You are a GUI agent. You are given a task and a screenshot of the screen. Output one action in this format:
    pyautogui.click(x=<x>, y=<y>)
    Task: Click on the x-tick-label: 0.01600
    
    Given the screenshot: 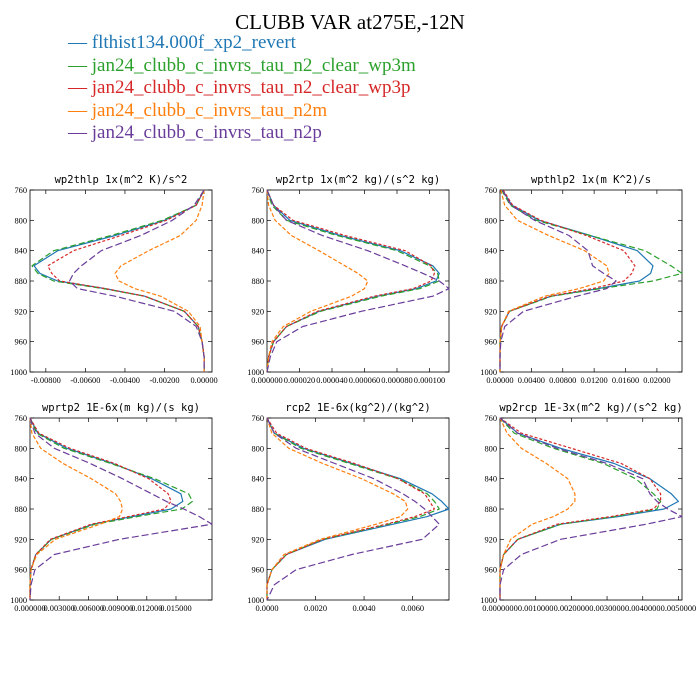 What is the action you would take?
    pyautogui.click(x=625, y=380)
    